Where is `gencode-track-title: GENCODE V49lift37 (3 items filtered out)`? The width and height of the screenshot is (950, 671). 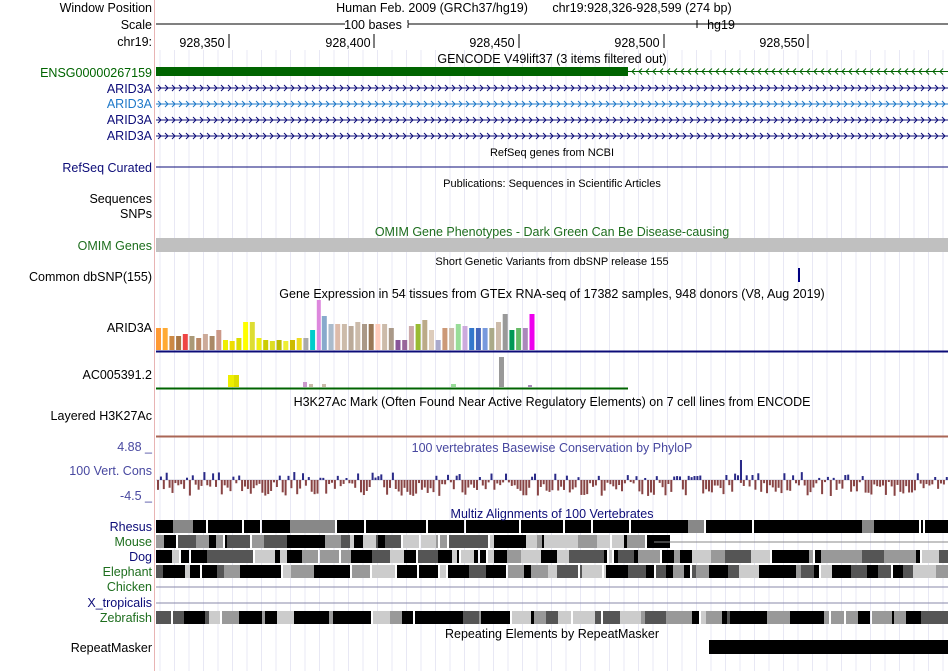
gencode-track-title: GENCODE V49lift37 (3 items filtered out) is located at coordinates (552, 59).